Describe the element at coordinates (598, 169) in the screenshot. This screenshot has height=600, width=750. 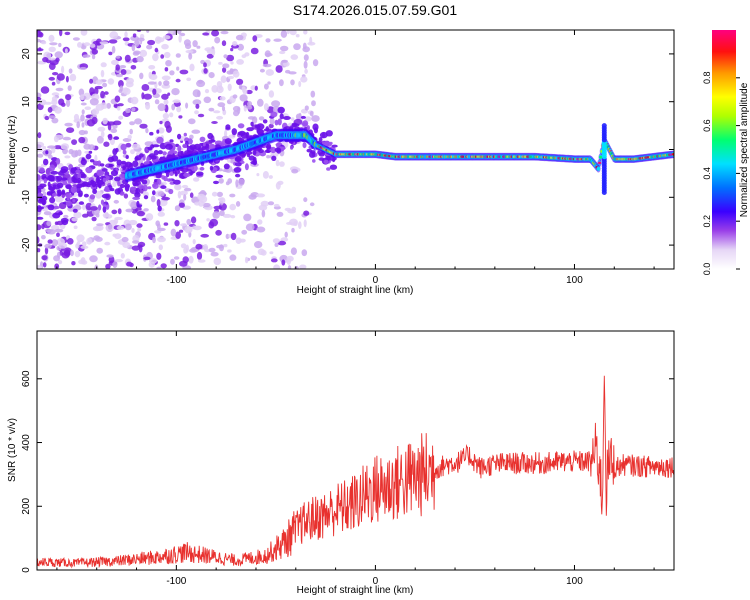
I see `spectrogram-ridge-core` at that location.